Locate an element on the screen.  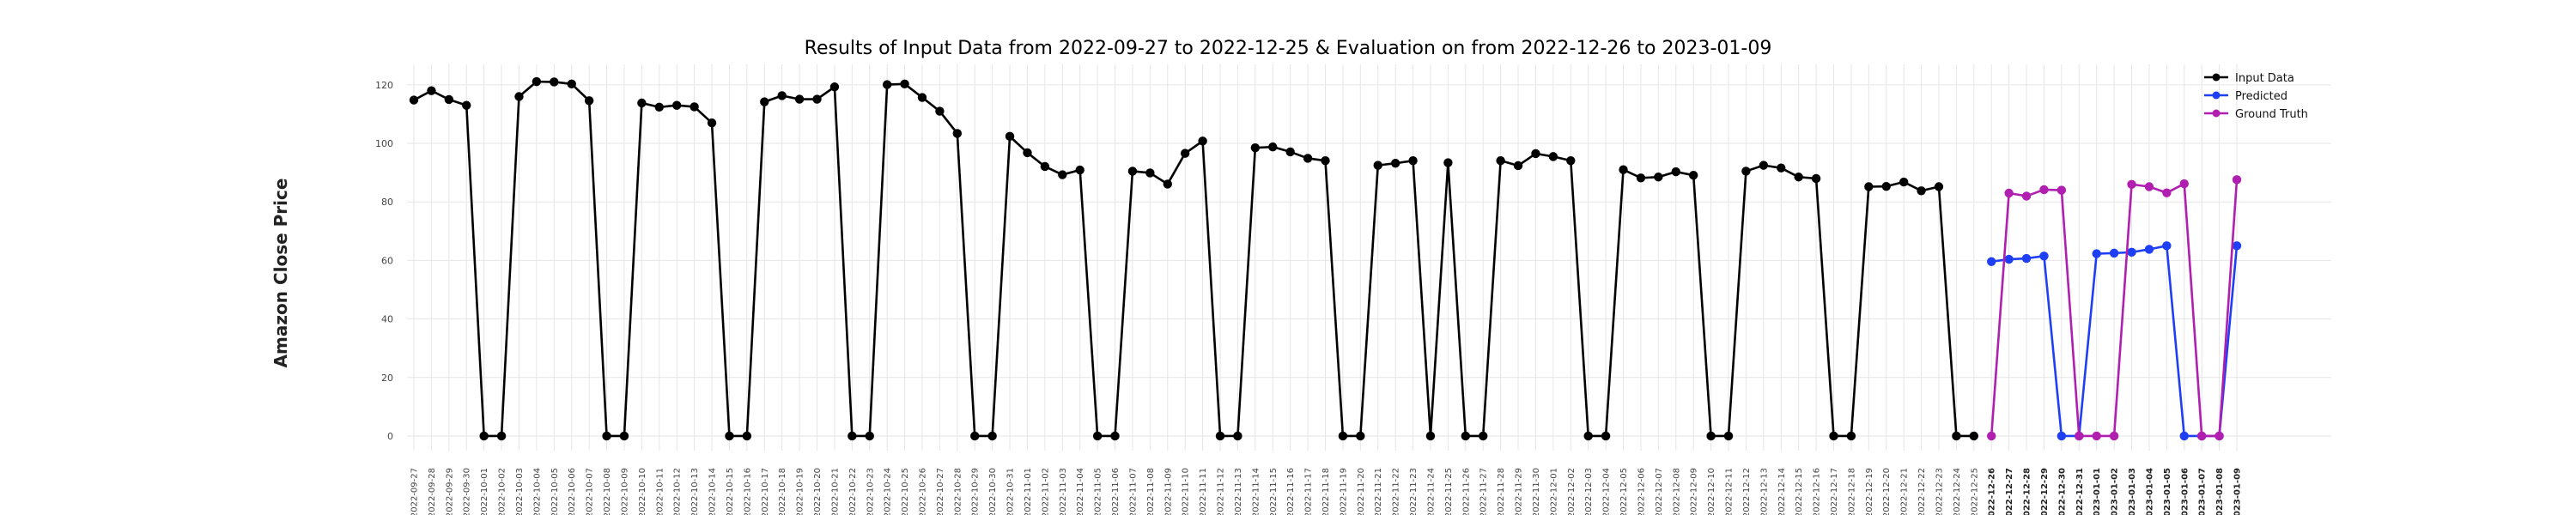
x-tick-label: 2022-09-29 is located at coordinates (450, 491).